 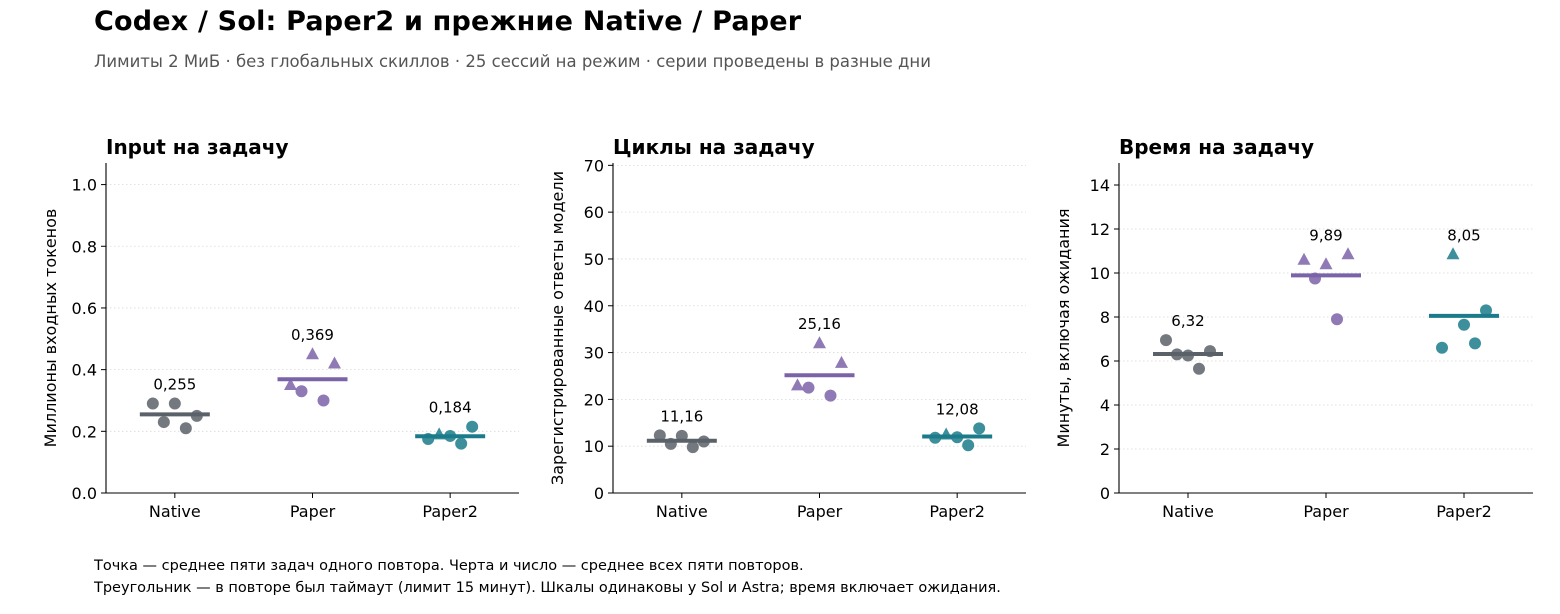 I want to click on y-tick-label: 0.6, so click(x=84, y=308).